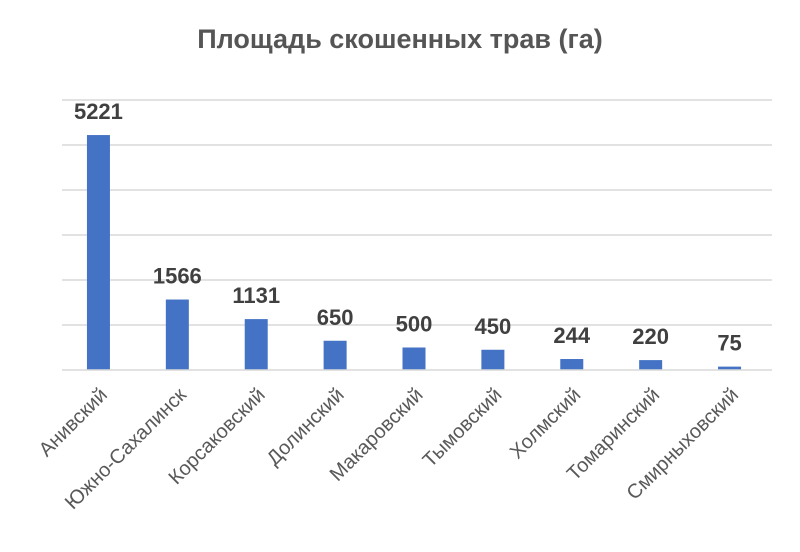 This screenshot has width=800, height=552. What do you see at coordinates (98, 111) in the screenshot?
I see `data-label: 5221` at bounding box center [98, 111].